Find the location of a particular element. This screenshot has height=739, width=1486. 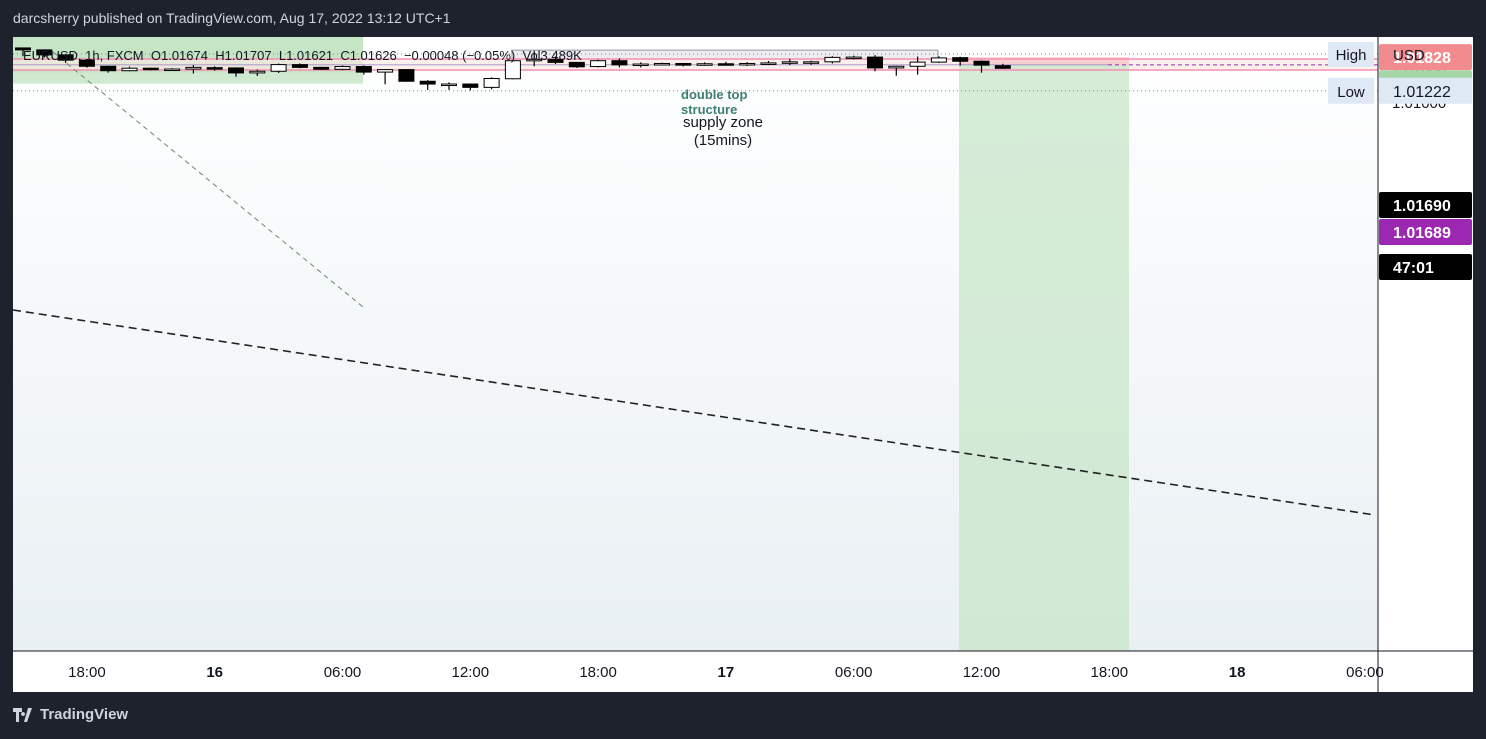

bar-countdown-label-bg is located at coordinates (1425, 267).